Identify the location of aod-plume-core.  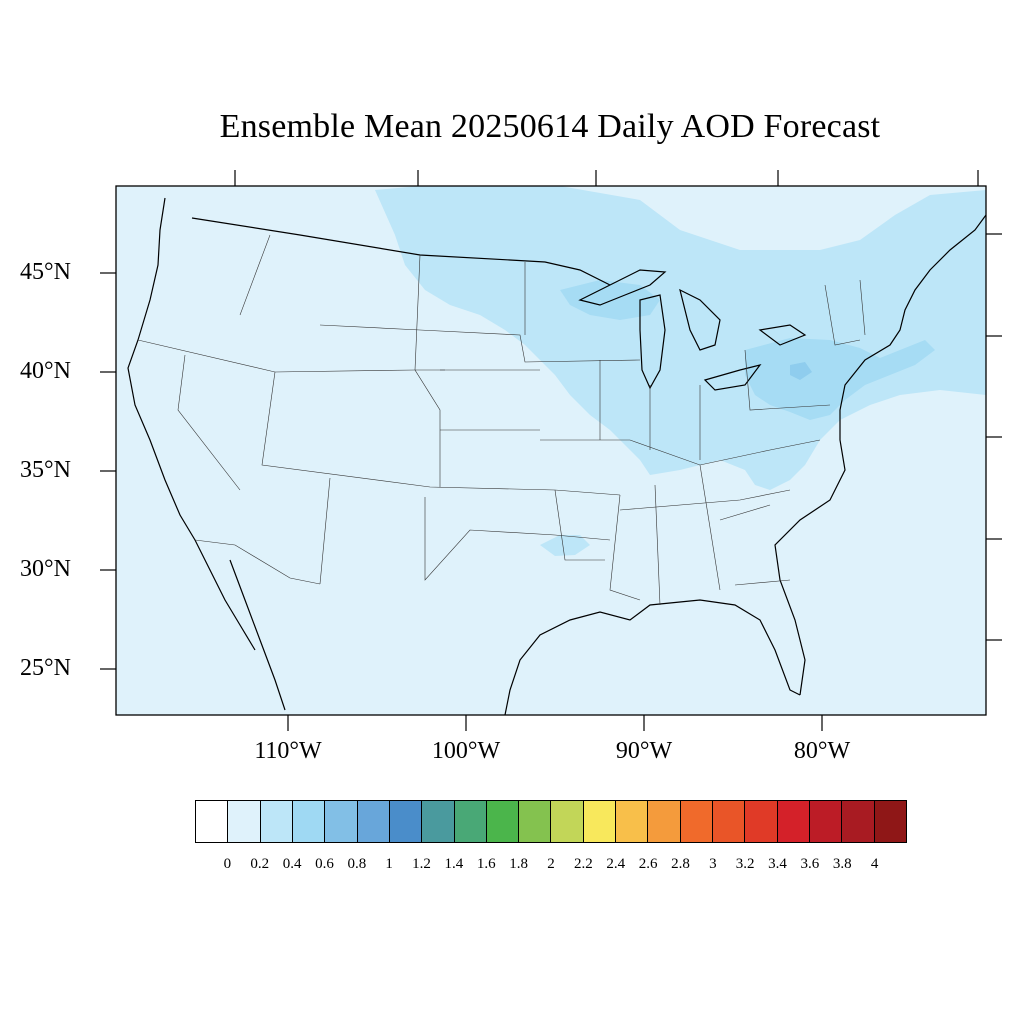
(747, 350).